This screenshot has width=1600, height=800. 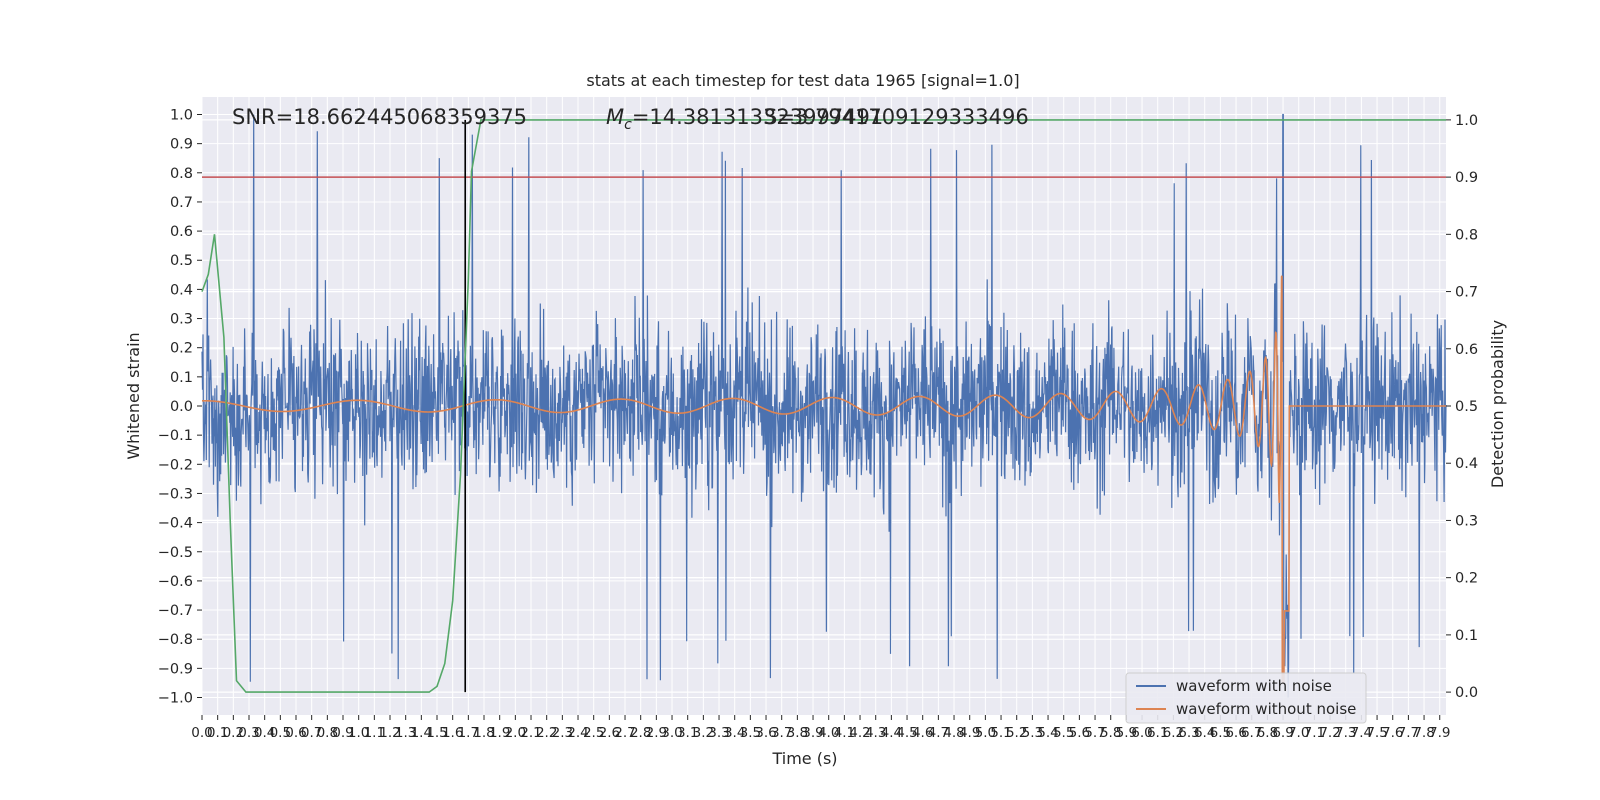 What do you see at coordinates (1329, 733) in the screenshot?
I see `x-tick-label: 7.2` at bounding box center [1329, 733].